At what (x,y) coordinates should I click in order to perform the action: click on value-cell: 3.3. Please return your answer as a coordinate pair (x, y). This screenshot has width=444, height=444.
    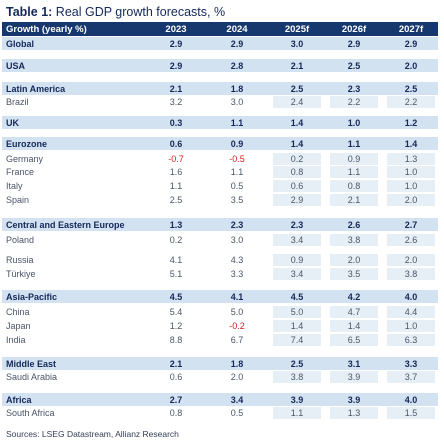
    Looking at the image, I should click on (237, 274).